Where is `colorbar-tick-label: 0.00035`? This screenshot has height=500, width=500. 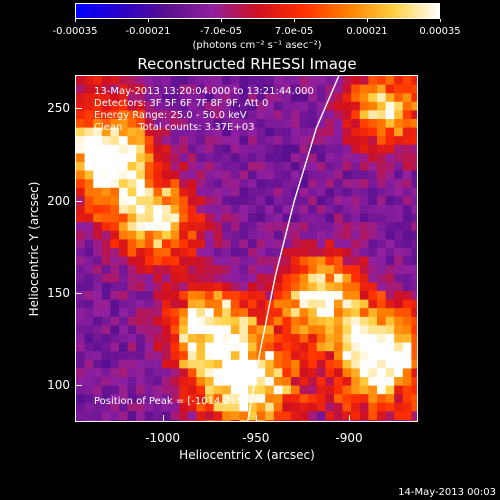
colorbar-tick-label: 0.00035 is located at coordinates (440, 31).